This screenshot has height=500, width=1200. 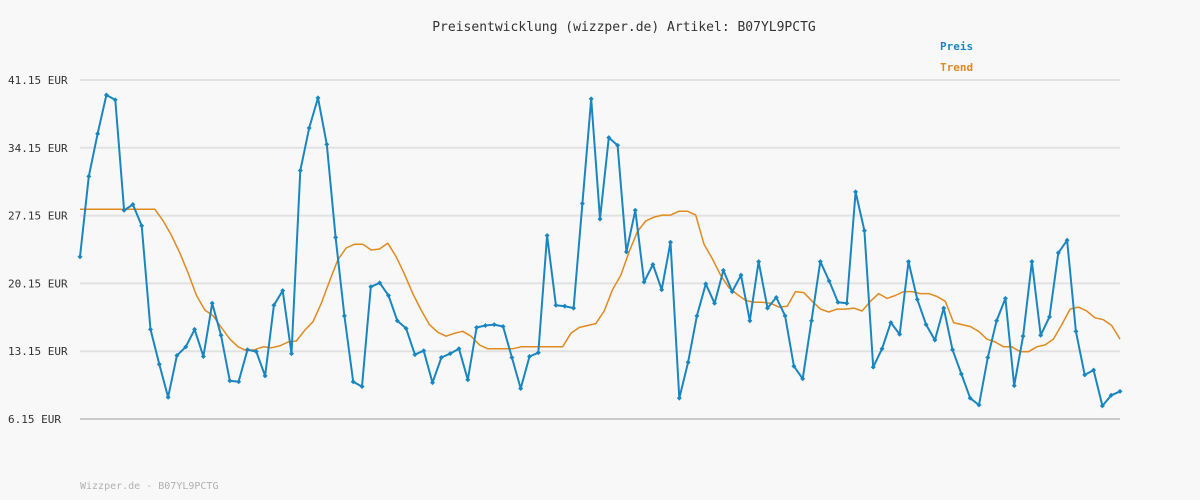 What do you see at coordinates (957, 46) in the screenshot?
I see `legend-preis: Preis` at bounding box center [957, 46].